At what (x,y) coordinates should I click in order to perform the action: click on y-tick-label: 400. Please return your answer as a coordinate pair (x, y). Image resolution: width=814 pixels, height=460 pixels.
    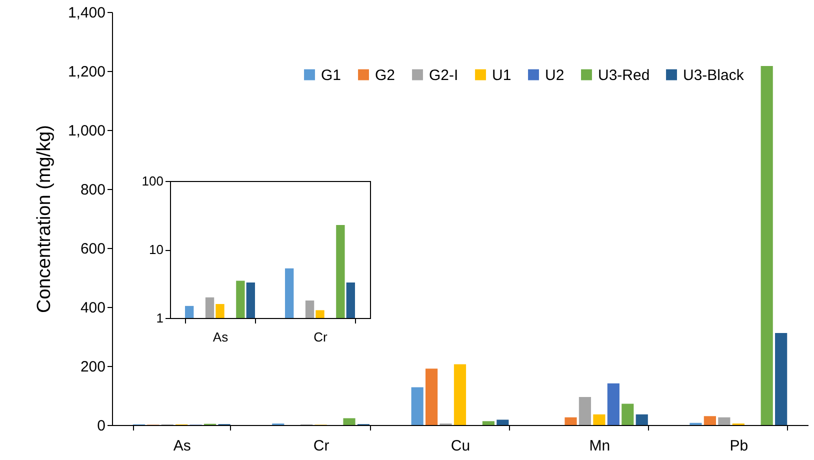
    Looking at the image, I should click on (93, 308).